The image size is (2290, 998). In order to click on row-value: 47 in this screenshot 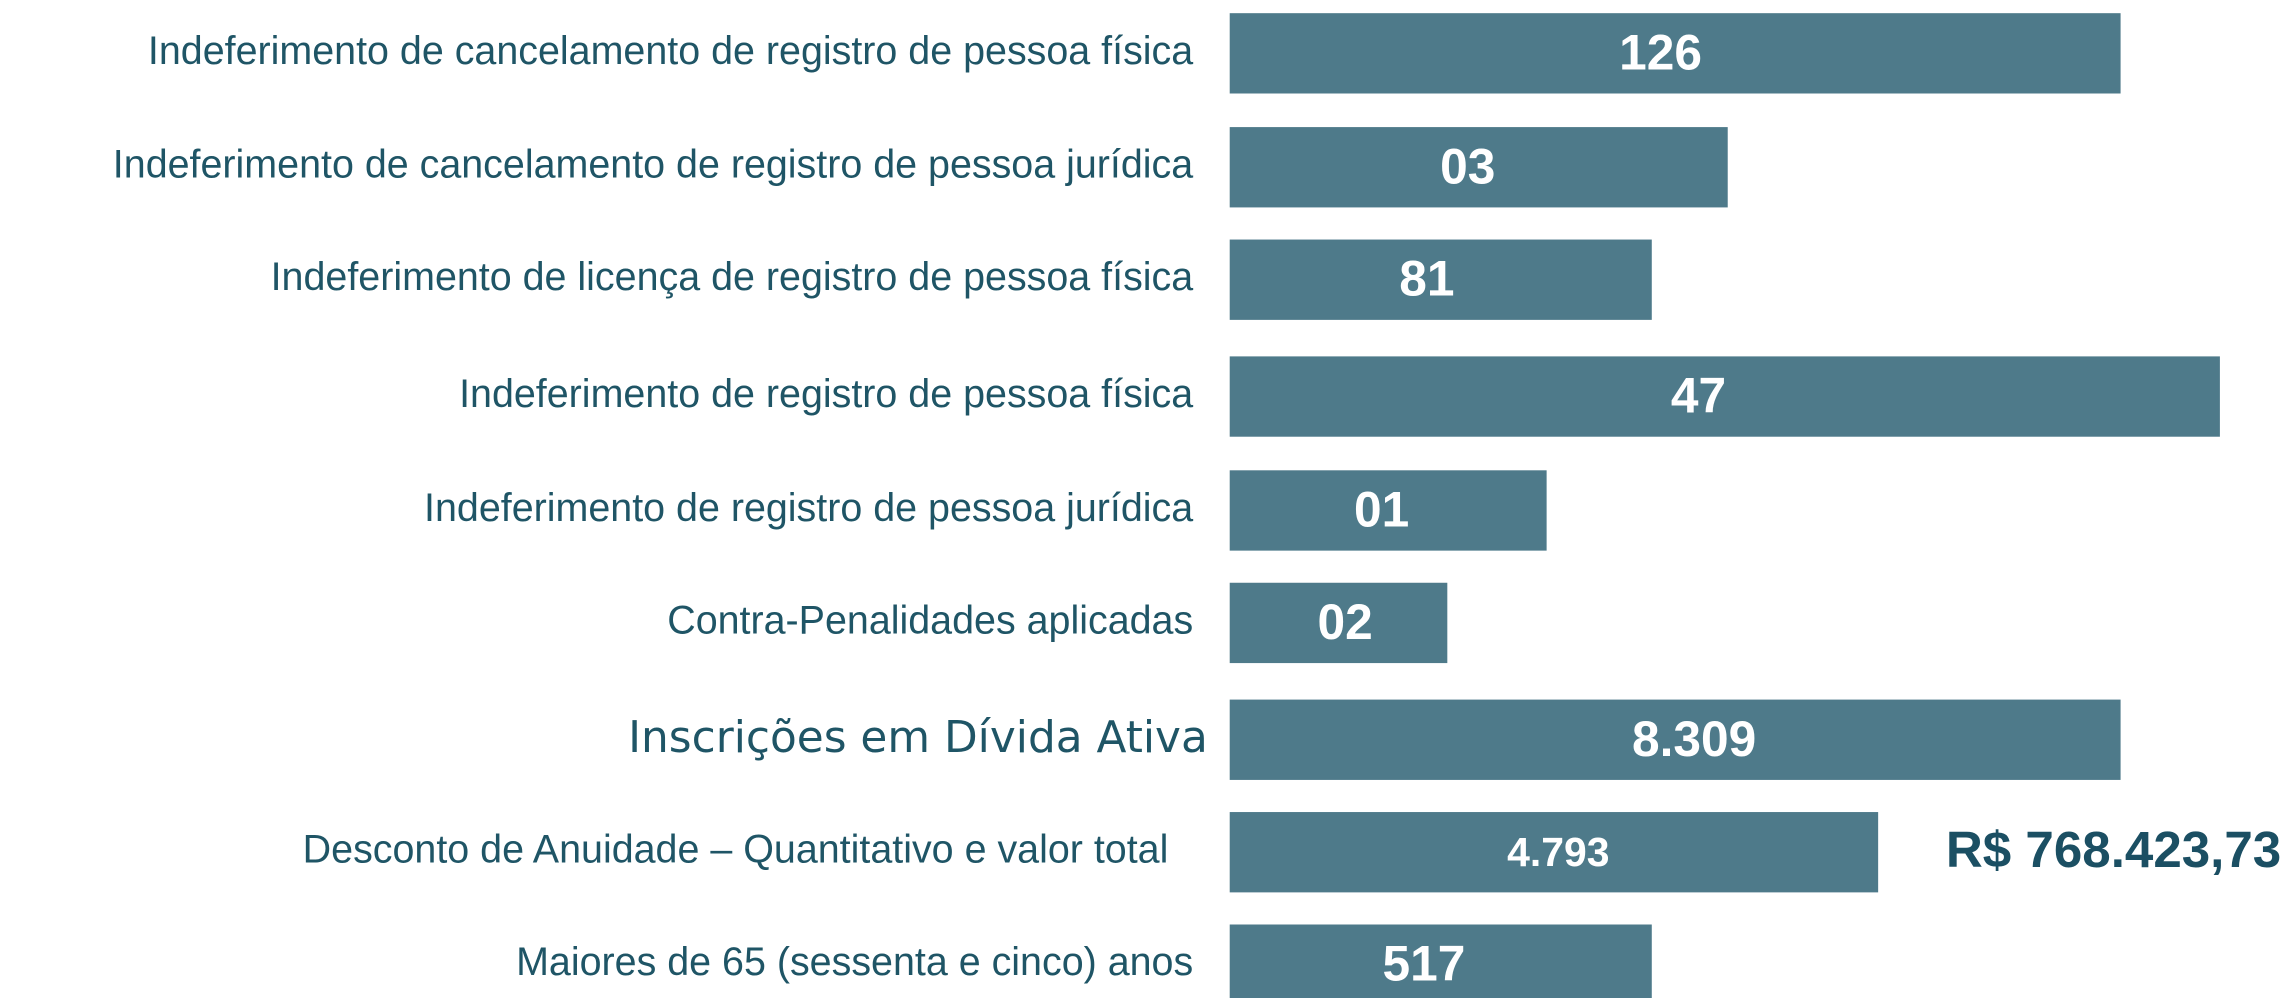, I will do `click(1698, 396)`.